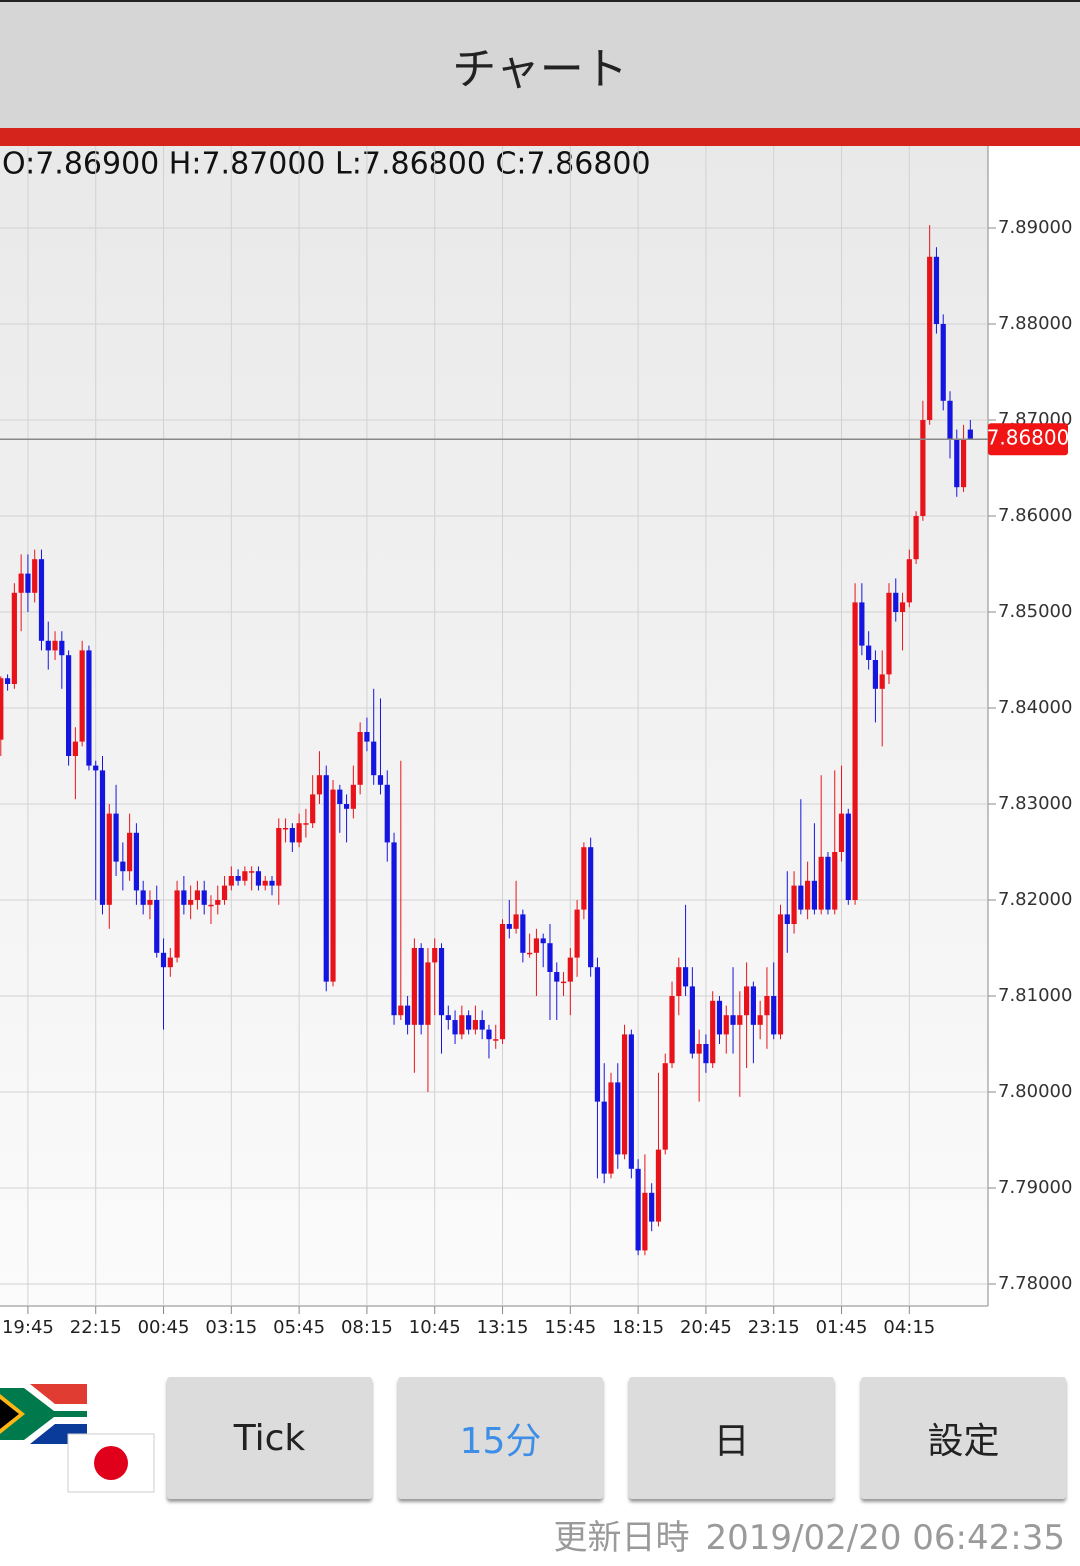  Describe the element at coordinates (1035, 323) in the screenshot. I see `y-tick-label: 7.88000` at that location.